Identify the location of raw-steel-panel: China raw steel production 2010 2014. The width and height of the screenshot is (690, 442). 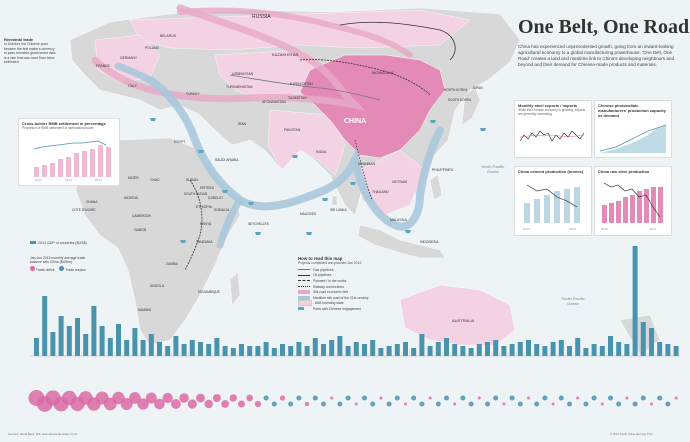
(633, 201).